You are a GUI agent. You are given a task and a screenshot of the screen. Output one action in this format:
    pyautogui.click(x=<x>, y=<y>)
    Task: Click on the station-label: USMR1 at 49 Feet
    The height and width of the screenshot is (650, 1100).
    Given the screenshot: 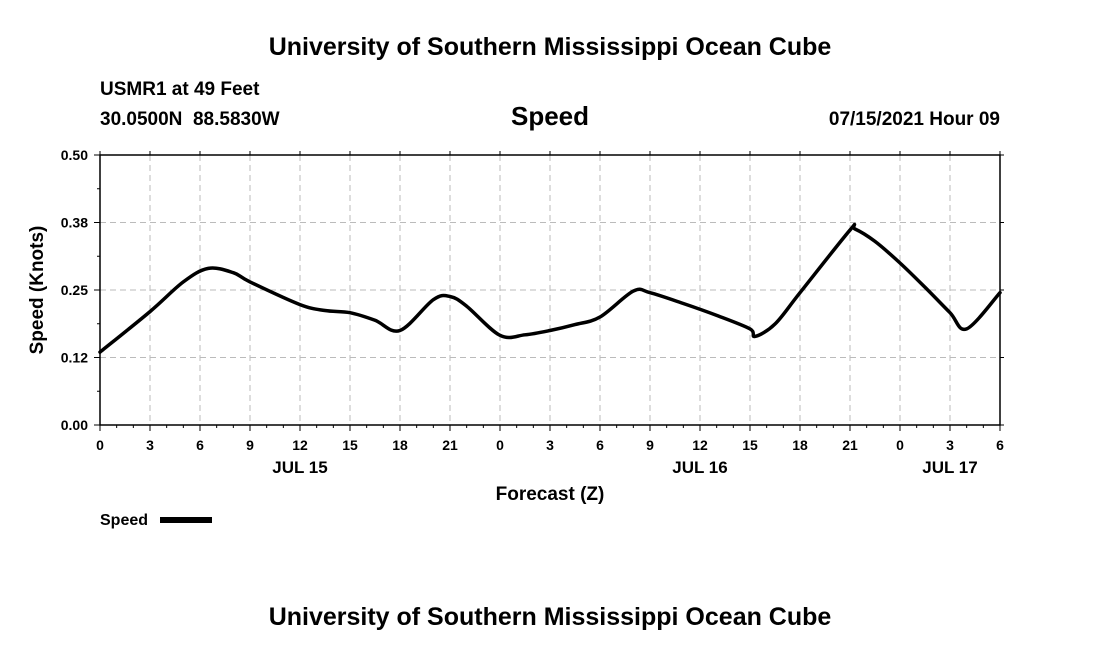 What is the action you would take?
    pyautogui.click(x=180, y=89)
    